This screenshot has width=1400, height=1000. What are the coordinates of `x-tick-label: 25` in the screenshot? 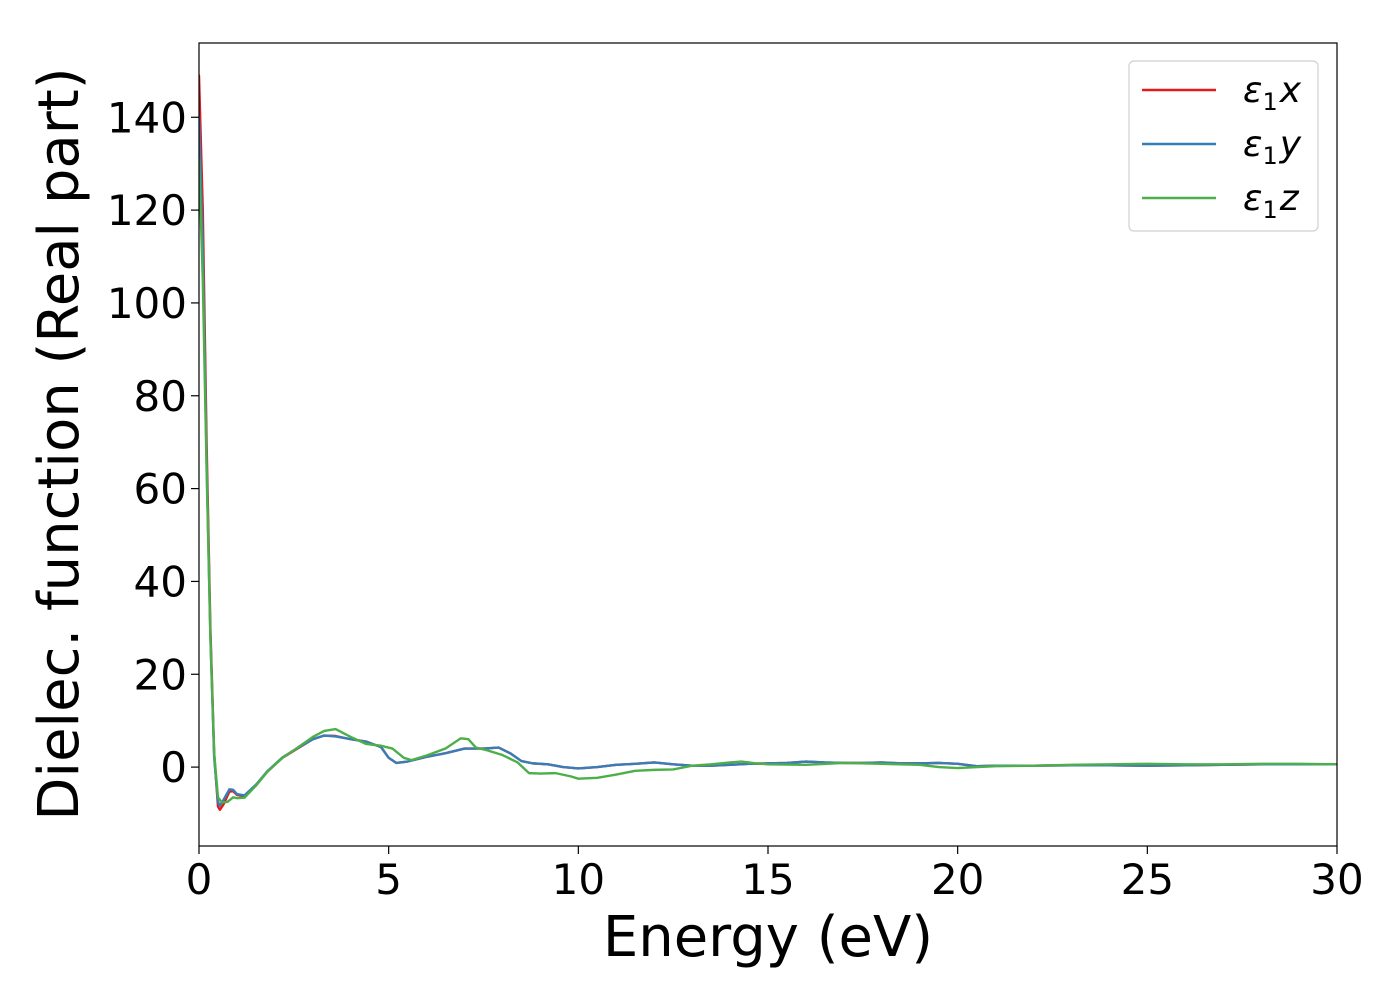 It's located at (1147, 879).